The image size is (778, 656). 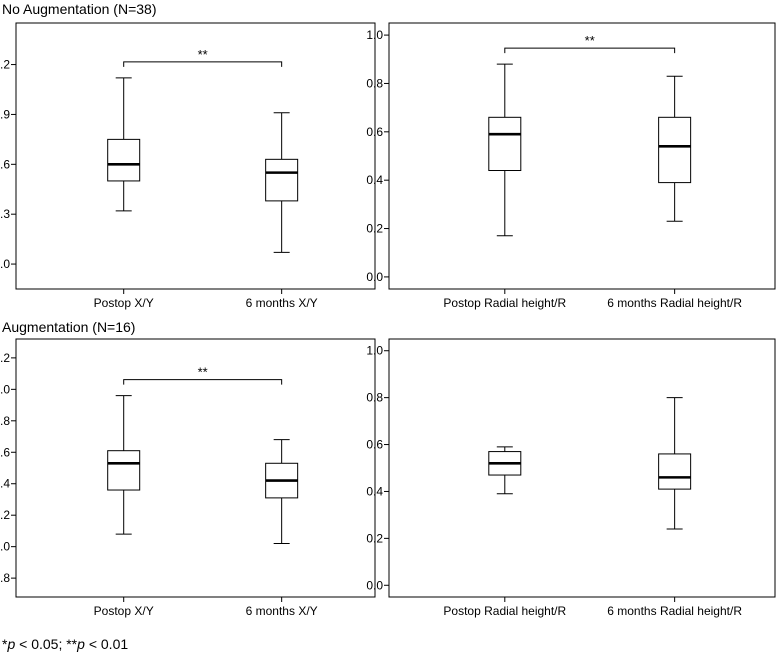 What do you see at coordinates (79, 9) in the screenshot?
I see `section-title-no-augmentation: No Augmentation (N=38)` at bounding box center [79, 9].